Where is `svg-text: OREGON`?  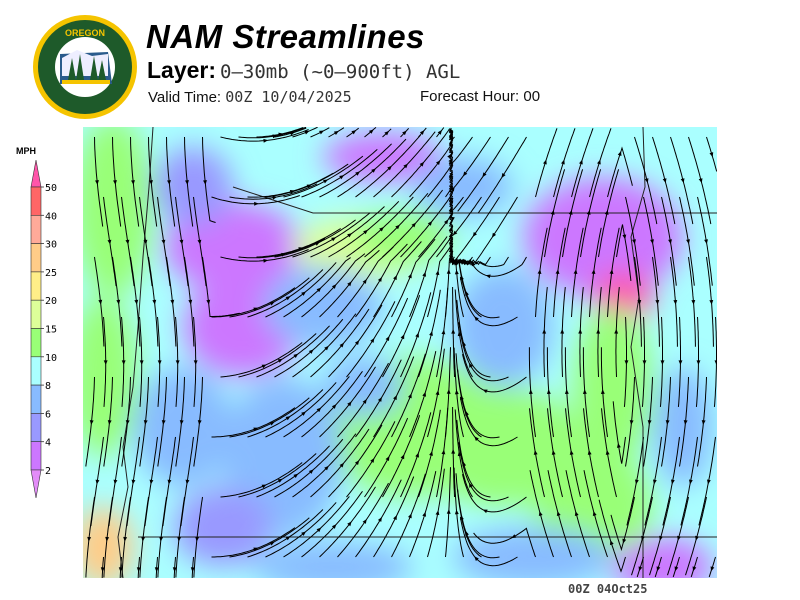
svg-text: OREGON is located at coordinates (85, 33).